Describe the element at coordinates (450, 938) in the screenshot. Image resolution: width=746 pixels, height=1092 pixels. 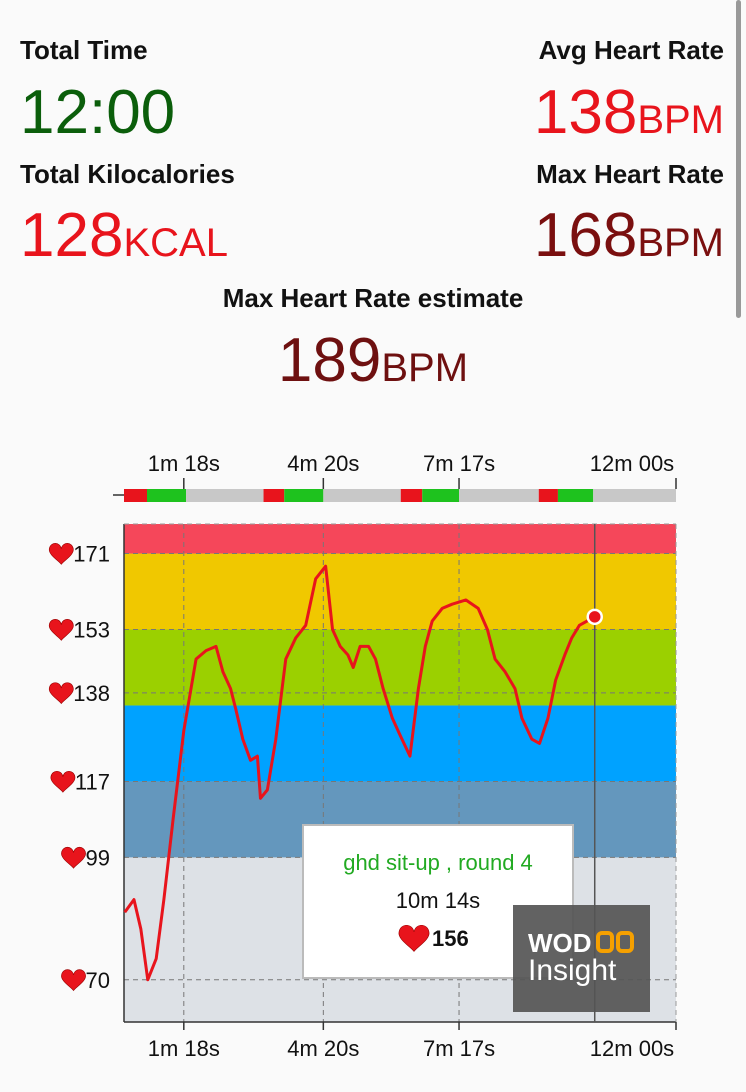
I see `tooltip-value: 156` at that location.